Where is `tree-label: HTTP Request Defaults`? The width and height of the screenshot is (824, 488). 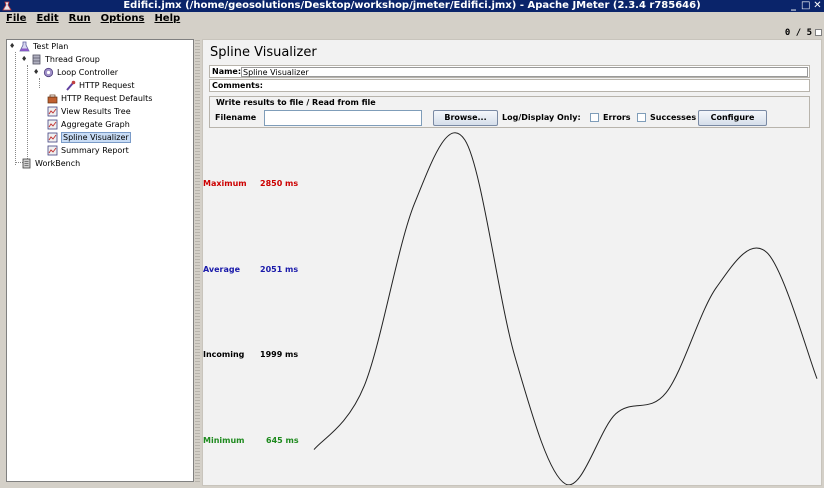
tree-label: HTTP Request Defaults is located at coordinates (107, 98).